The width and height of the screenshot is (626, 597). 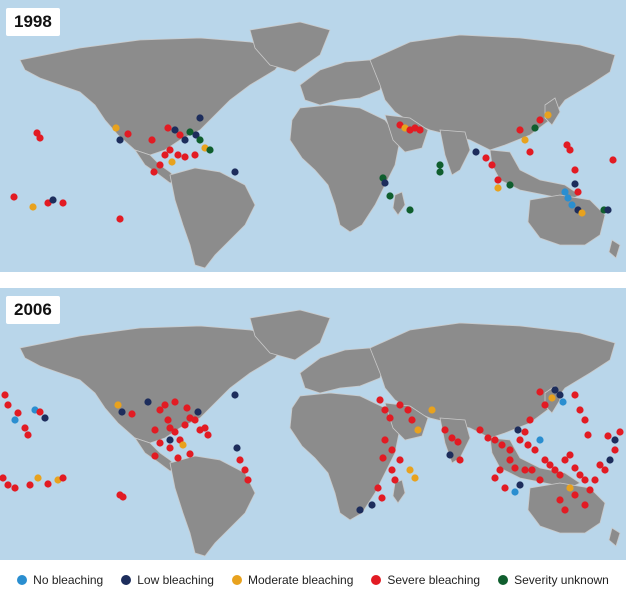 I want to click on year-label-2006: 2006, so click(x=33, y=310).